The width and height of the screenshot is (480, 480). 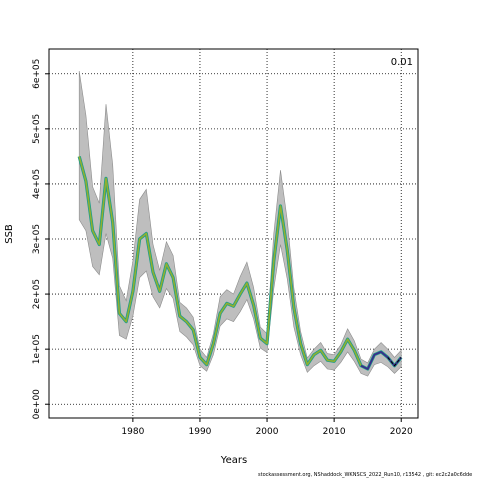 I want to click on x-tick-label: 2020, so click(x=401, y=432).